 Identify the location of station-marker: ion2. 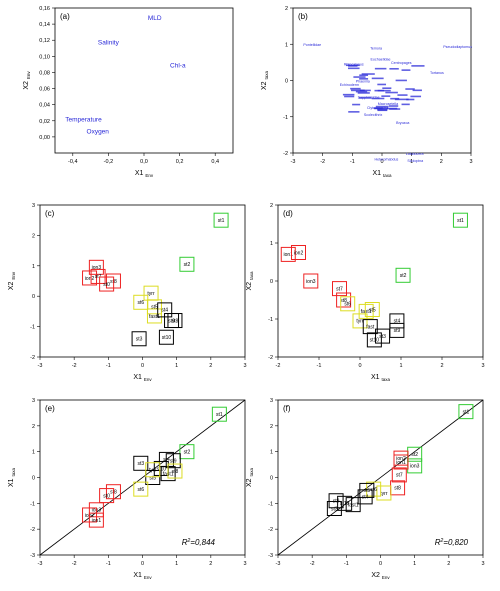
(90, 278).